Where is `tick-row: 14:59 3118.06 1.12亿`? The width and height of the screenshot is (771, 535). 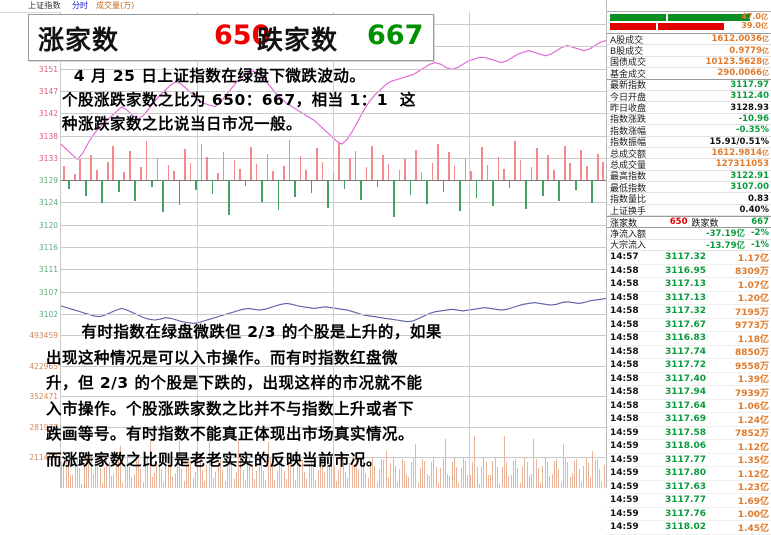
tick-row: 14:59 3118.06 1.12亿 is located at coordinates (689, 447).